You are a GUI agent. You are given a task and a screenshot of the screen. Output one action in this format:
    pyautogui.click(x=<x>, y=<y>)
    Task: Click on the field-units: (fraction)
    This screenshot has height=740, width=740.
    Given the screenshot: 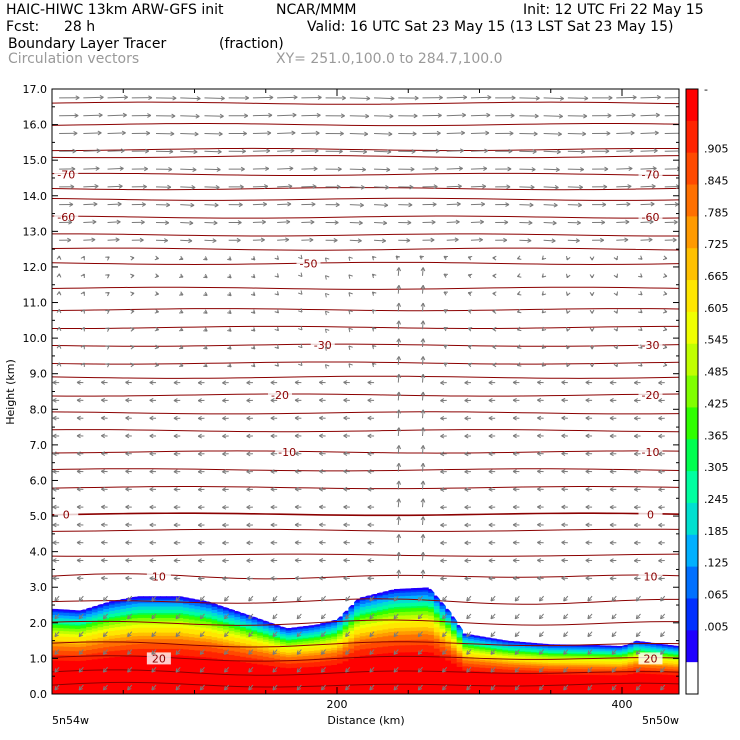 What is the action you would take?
    pyautogui.click(x=251, y=44)
    